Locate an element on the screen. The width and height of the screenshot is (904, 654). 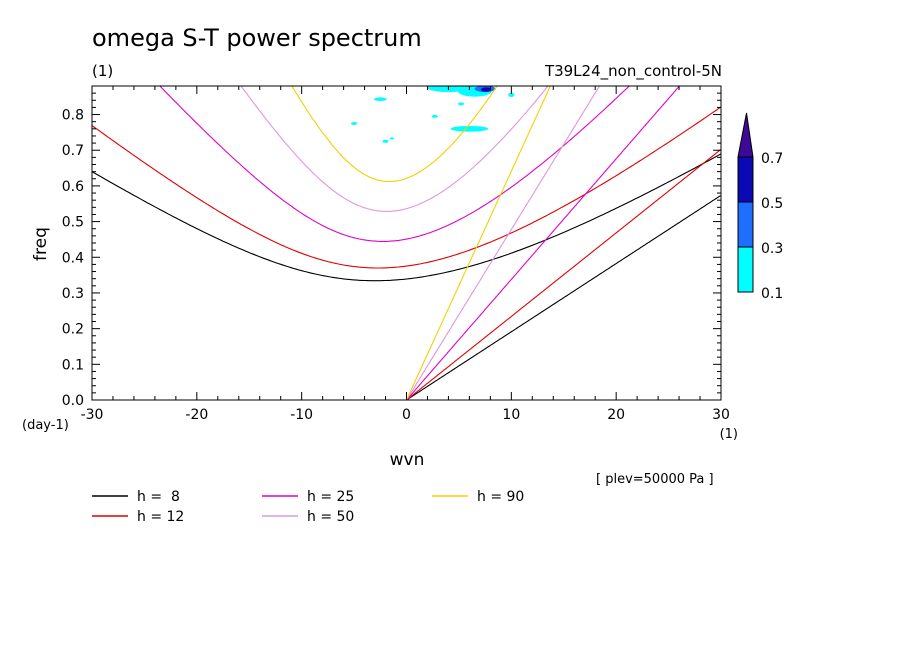
y-tick-label: 0.2 is located at coordinates (73, 330).